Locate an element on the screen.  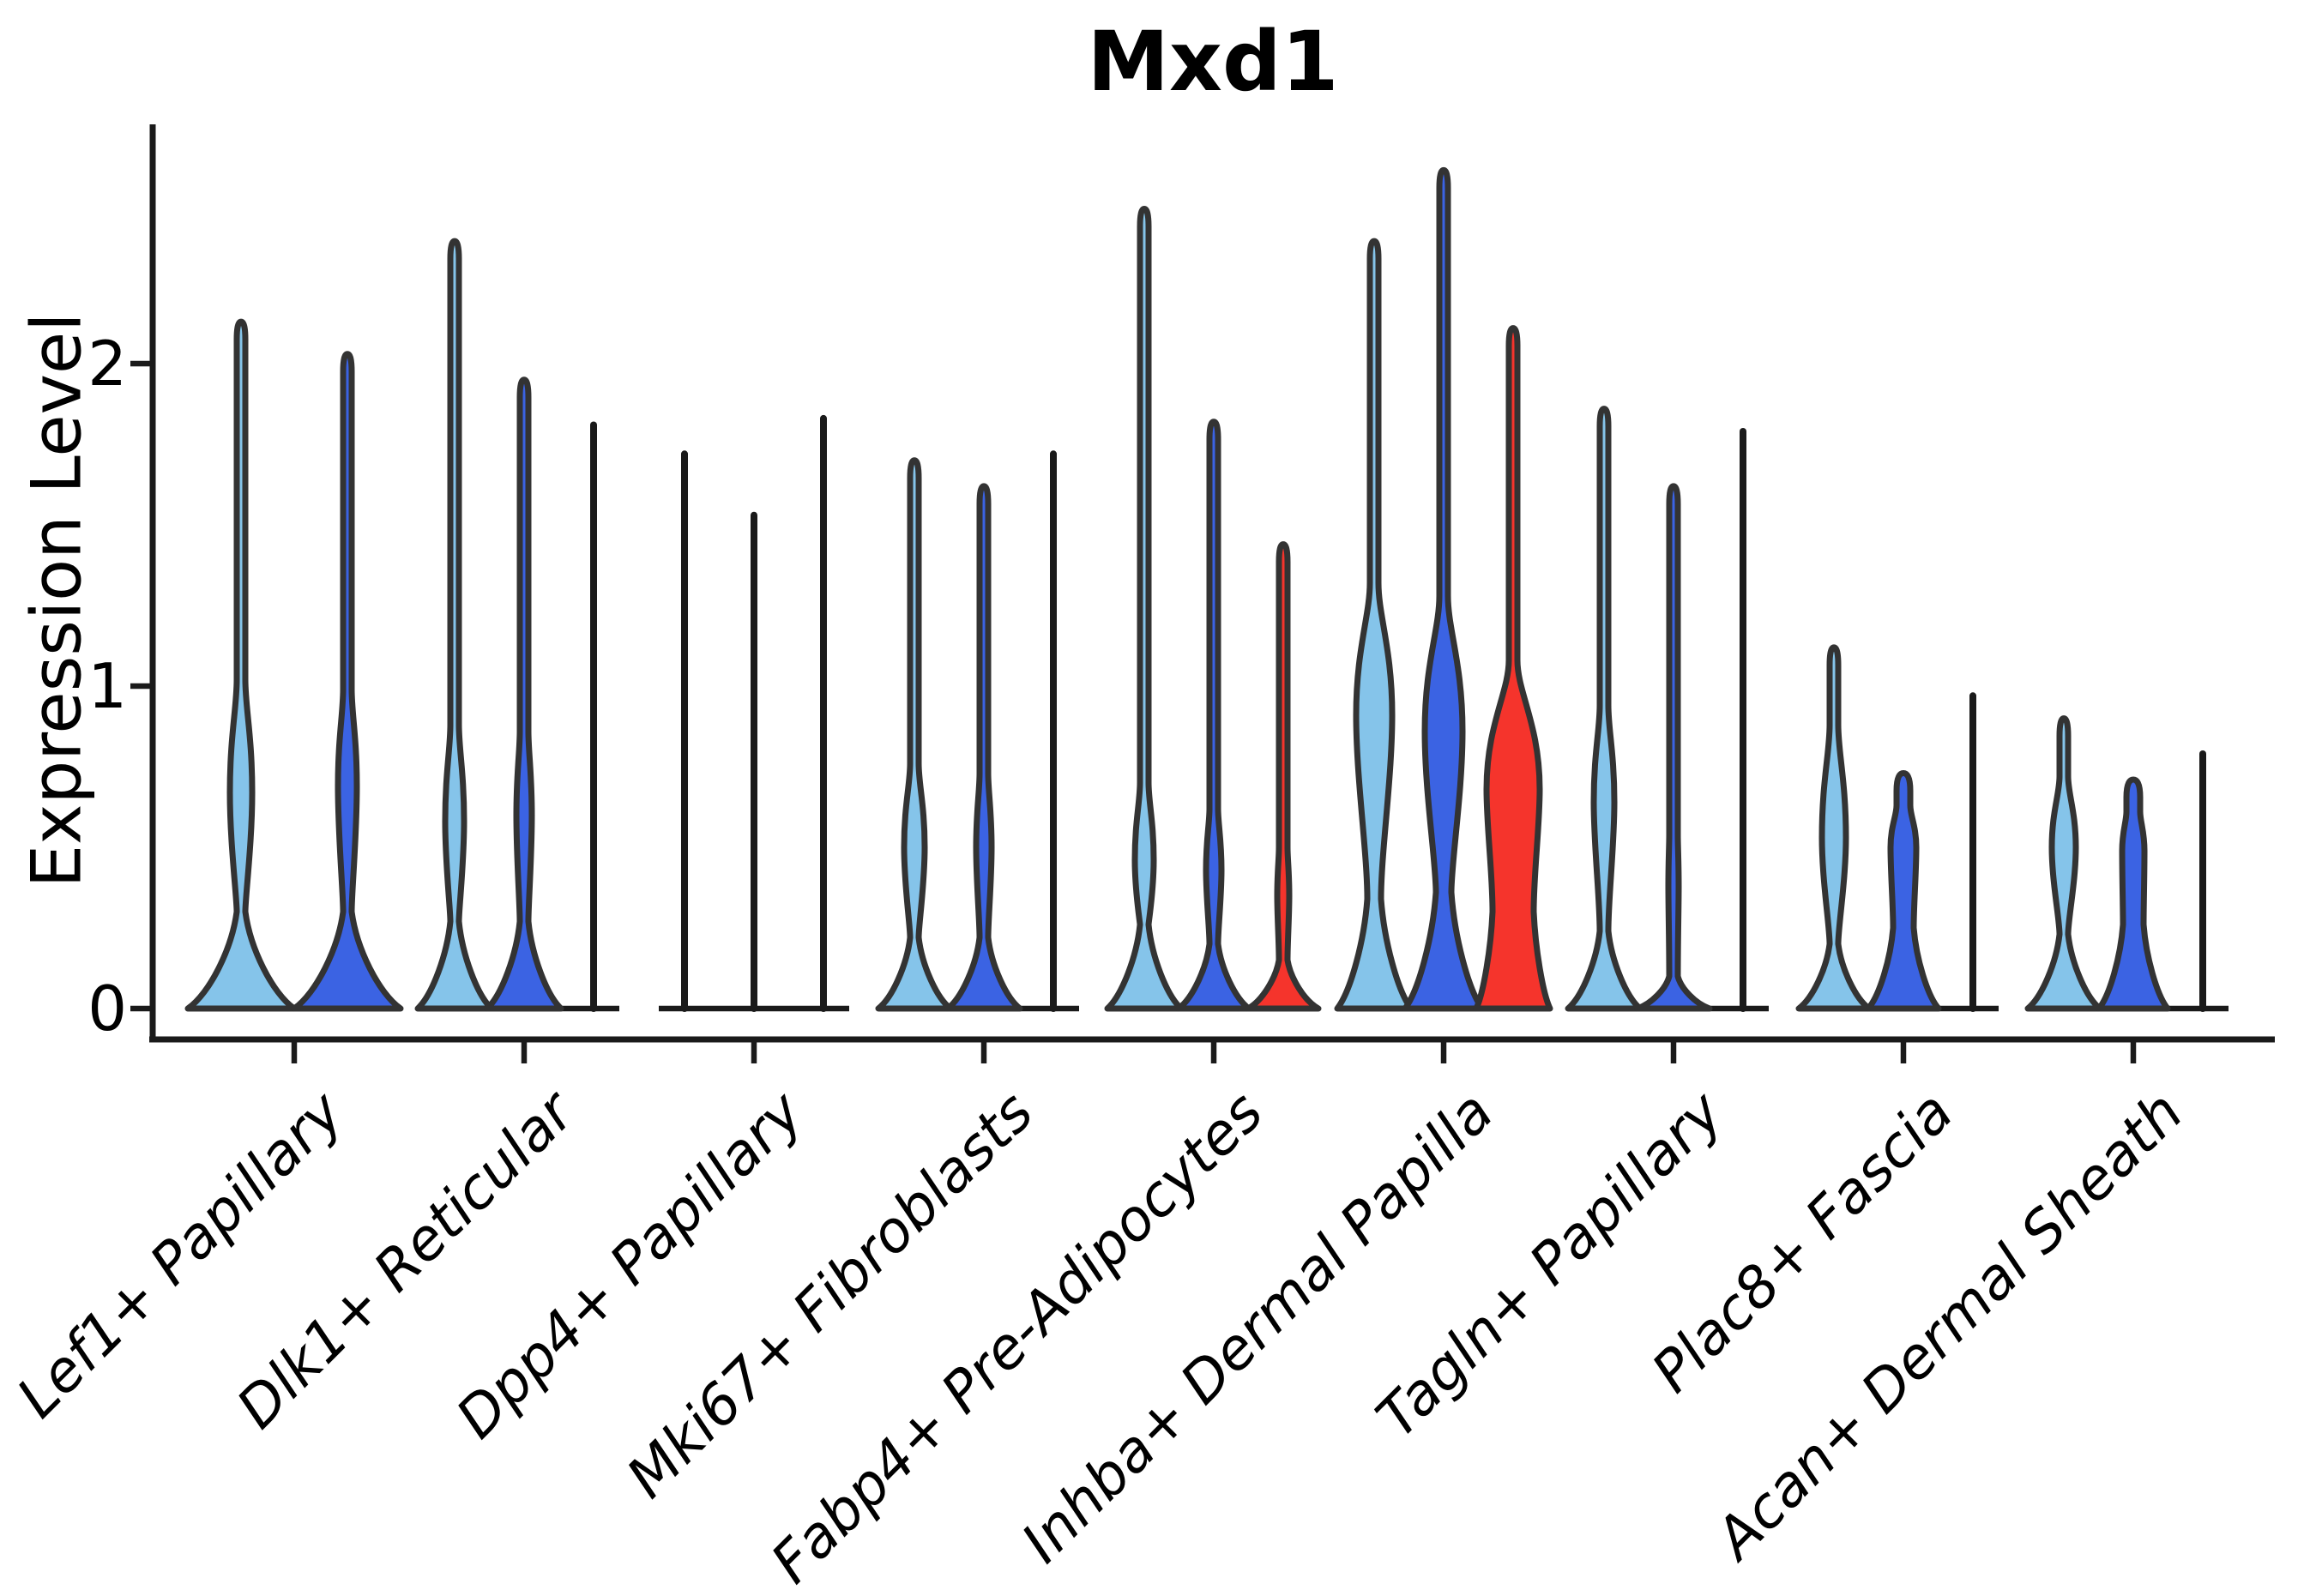
violin-group8-split1 is located at coordinates (1834, 828).